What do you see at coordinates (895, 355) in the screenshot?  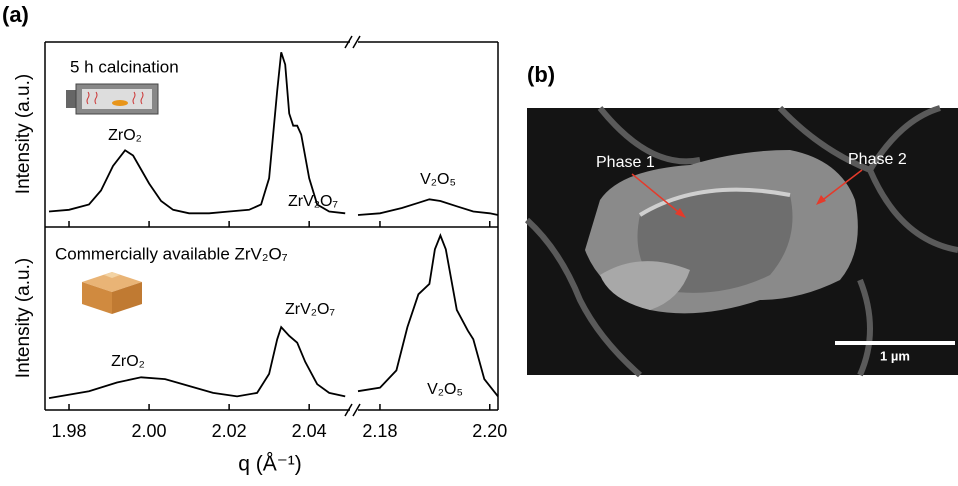 I see `scale-bar-label: 1 µm` at bounding box center [895, 355].